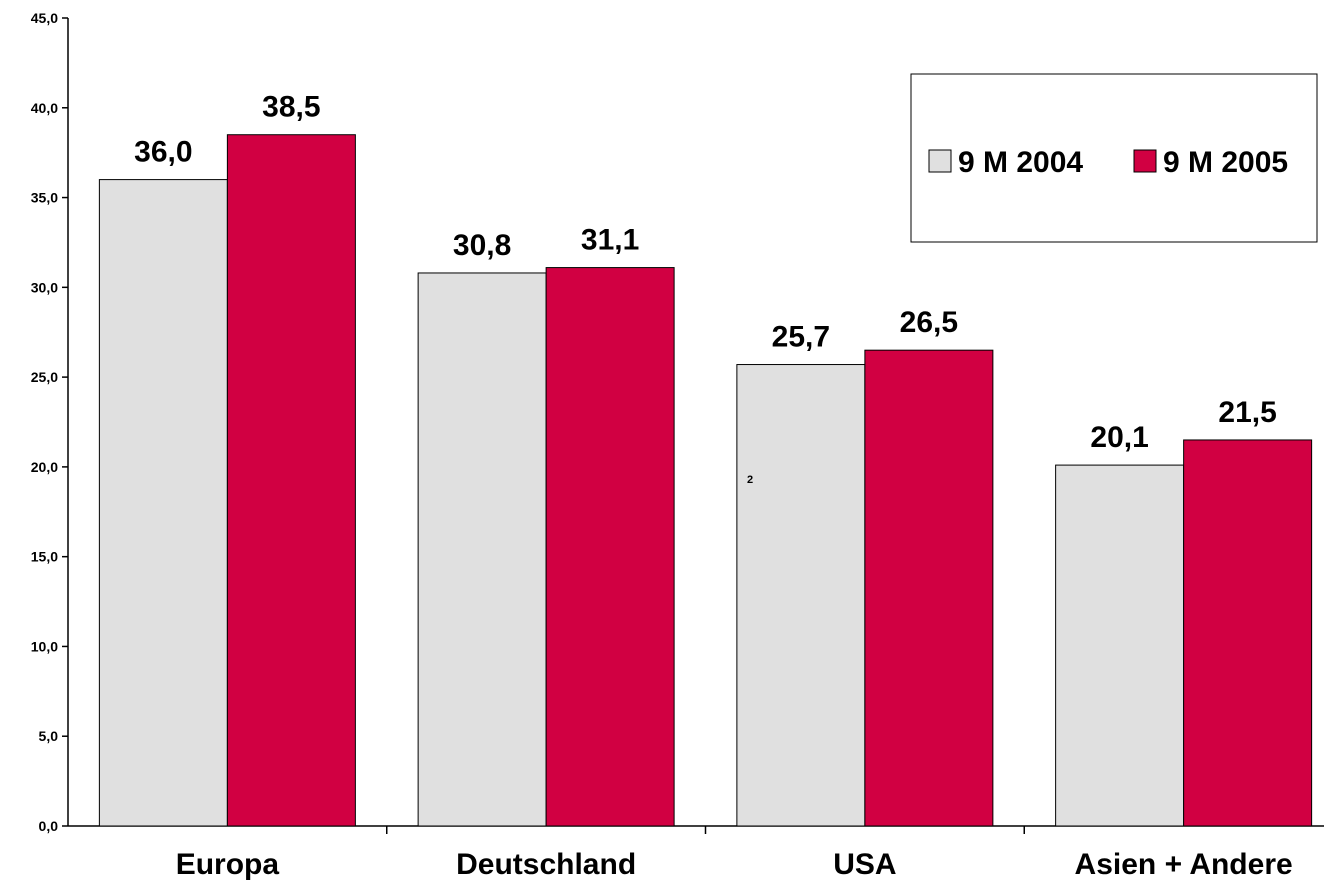  Describe the element at coordinates (482, 549) in the screenshot. I see `bar-deutschland-9-m-2004` at that location.